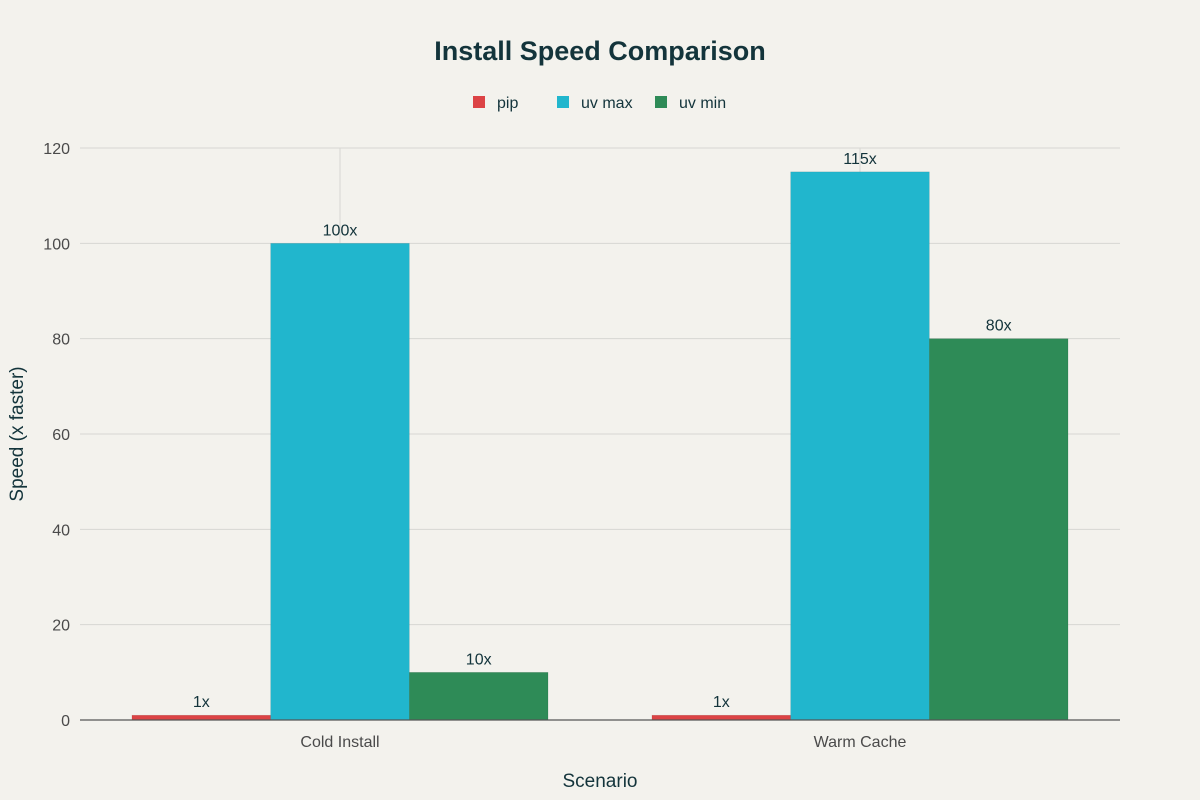  I want to click on x-tick-label: Cold Install, so click(339, 742).